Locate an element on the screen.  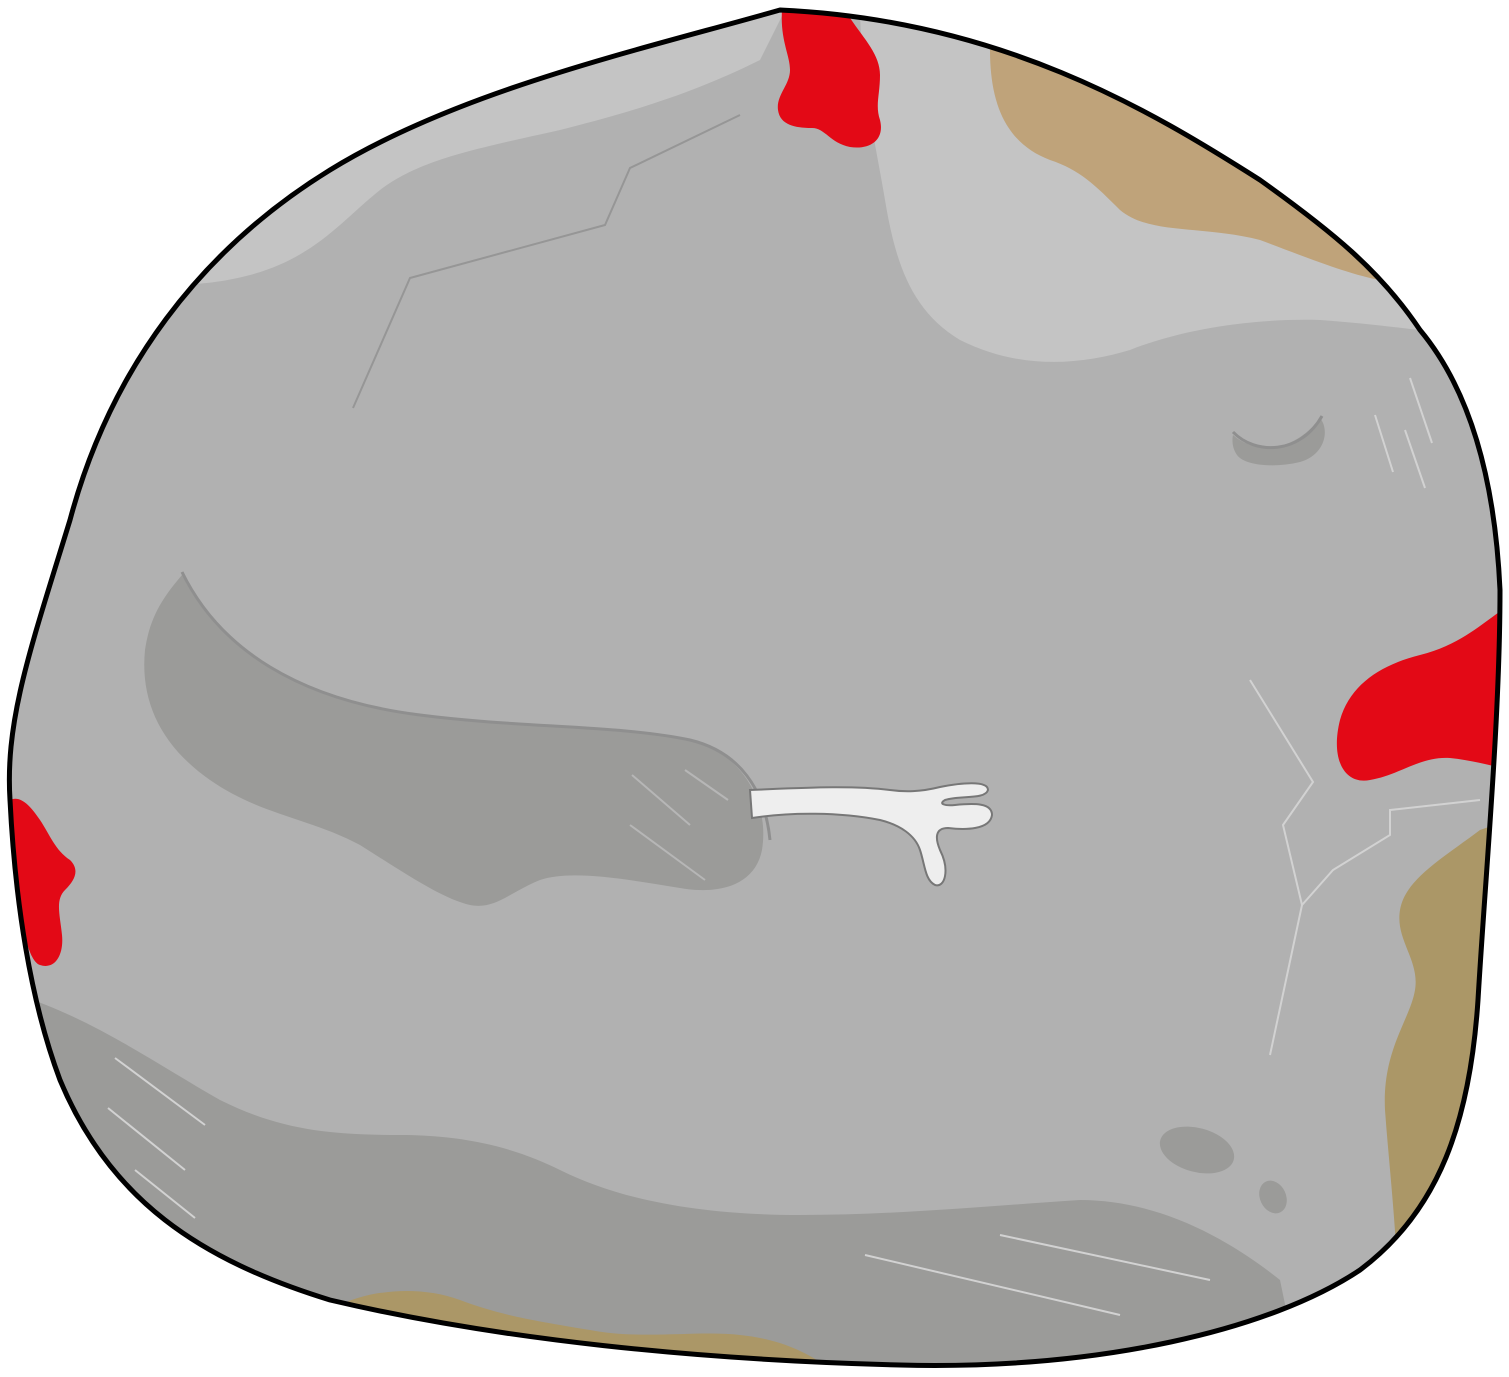
moss-patch-top-right is located at coordinates (1185, 162).